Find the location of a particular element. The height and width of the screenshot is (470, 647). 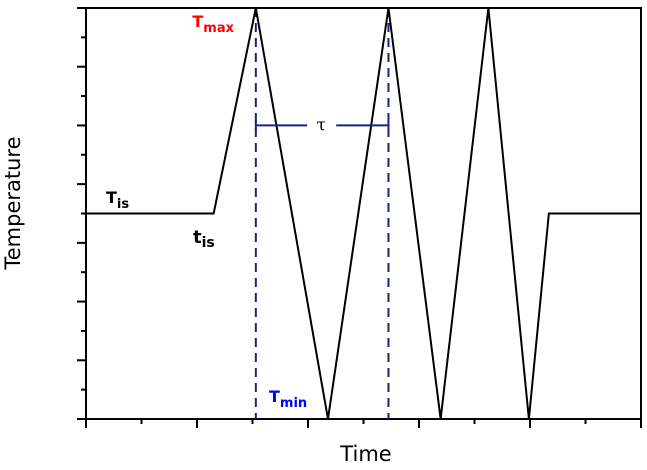

y-axis-label: Temperature is located at coordinates (13, 203).